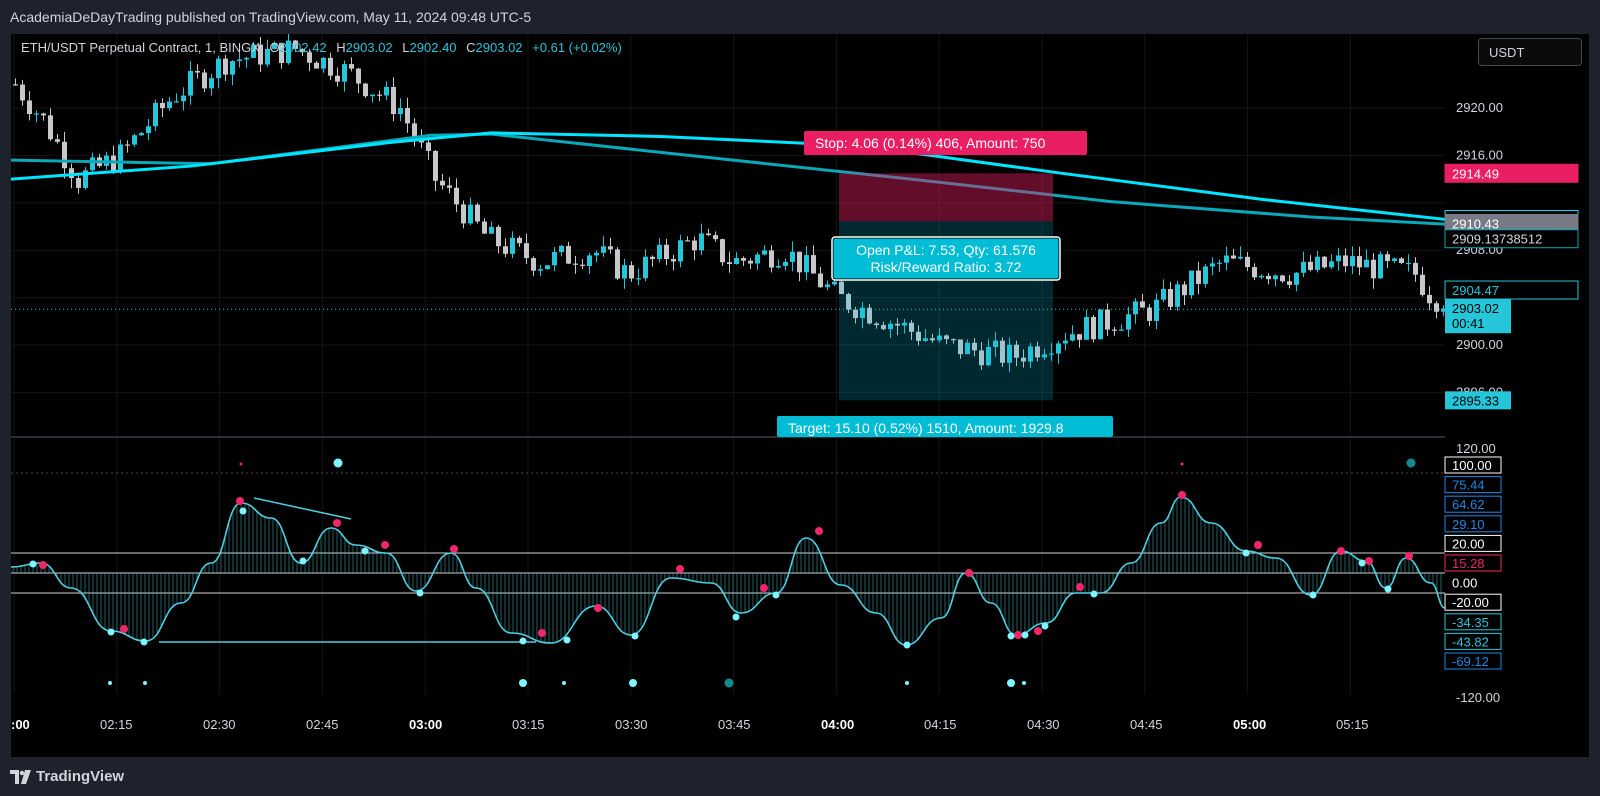 The height and width of the screenshot is (796, 1600). What do you see at coordinates (1530, 52) in the screenshot?
I see `currency-button: USDT` at bounding box center [1530, 52].